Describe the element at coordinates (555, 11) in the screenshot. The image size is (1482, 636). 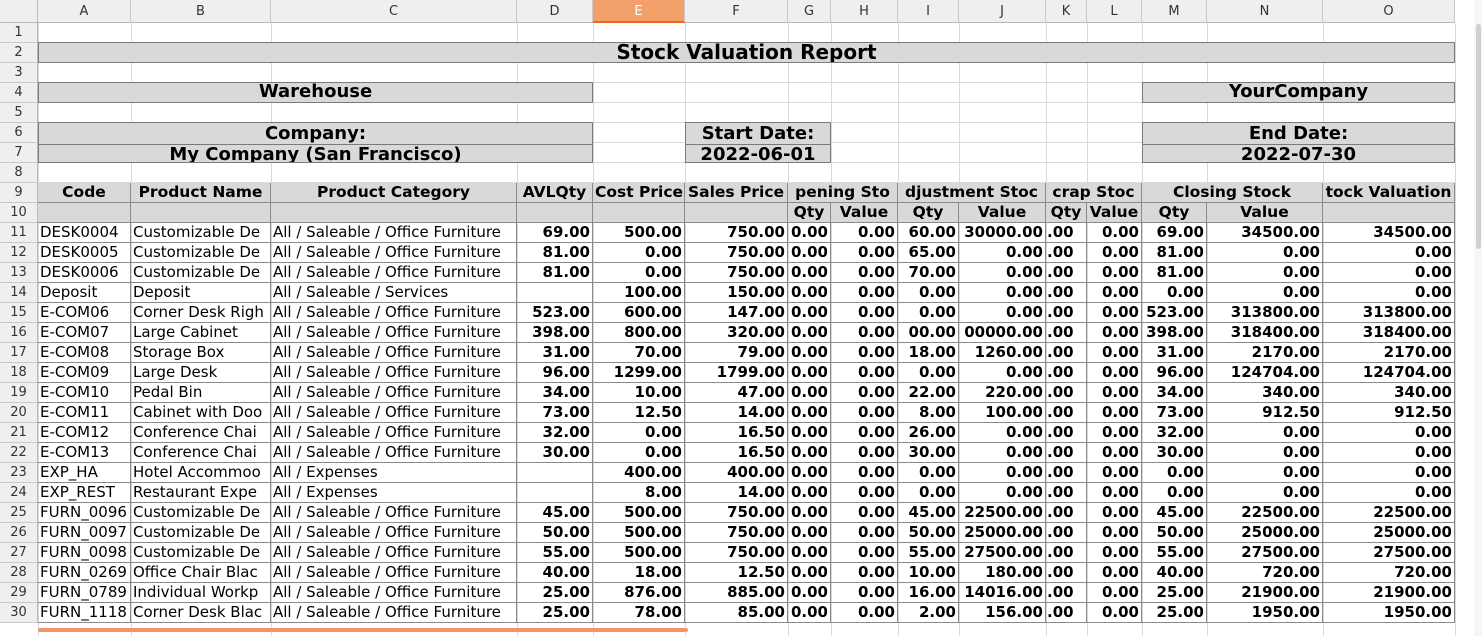
I see `column-header-d: D` at that location.